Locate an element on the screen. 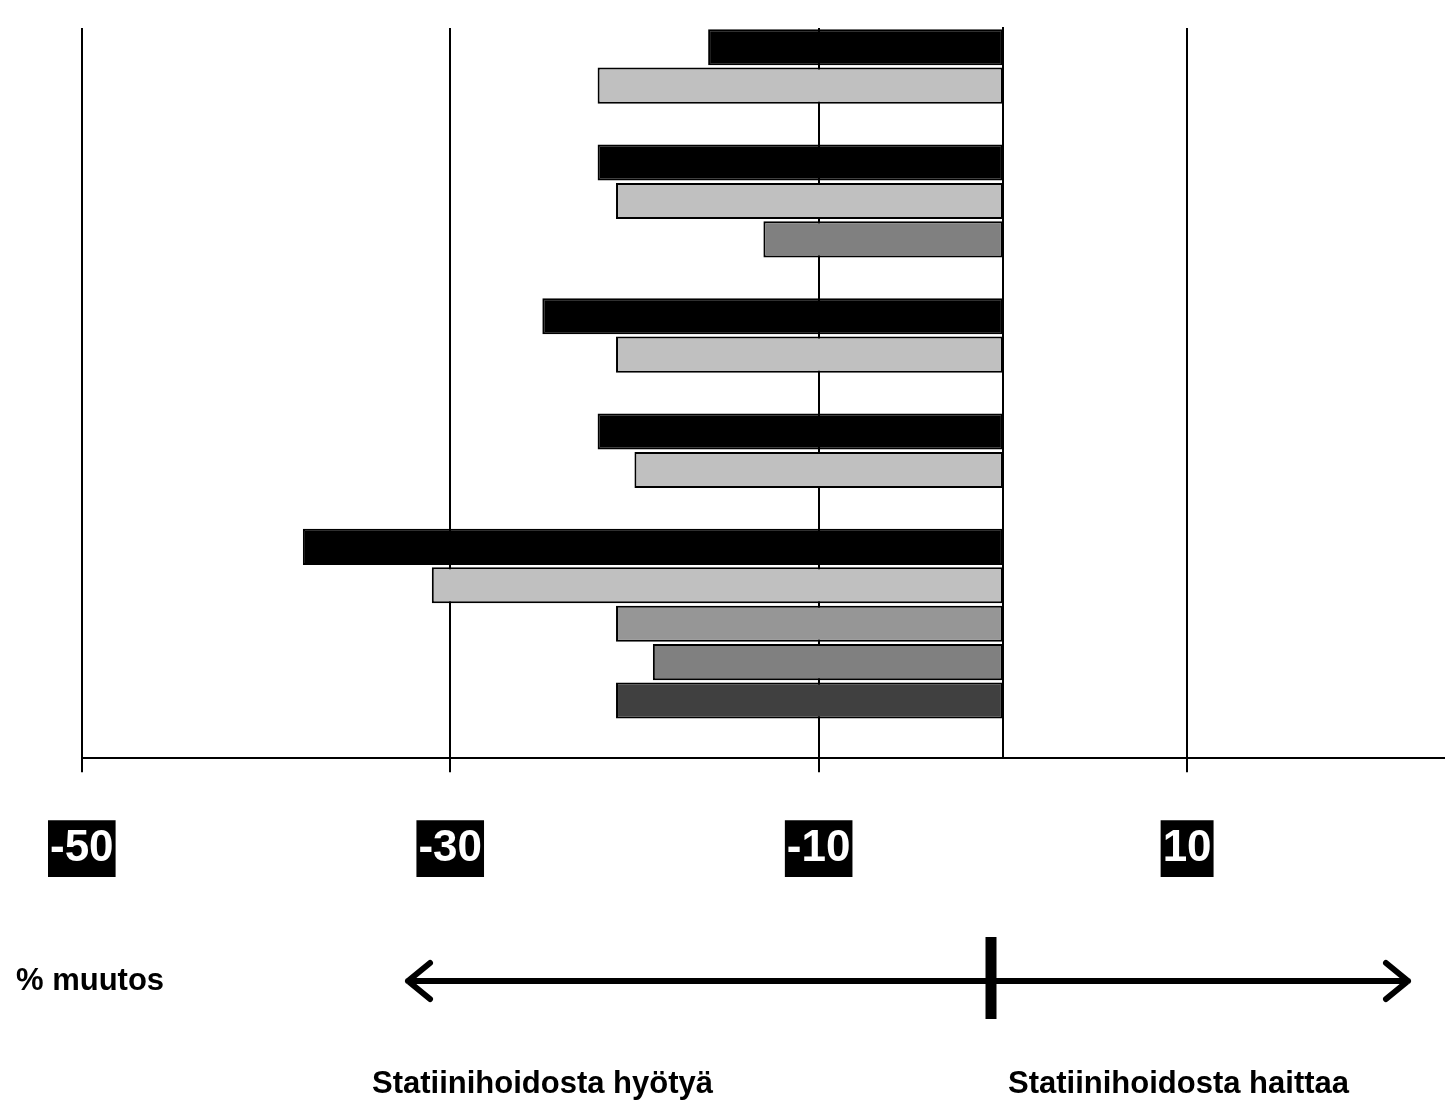 This screenshot has height=1114, width=1445. x-tick-label: -30 is located at coordinates (450, 845).